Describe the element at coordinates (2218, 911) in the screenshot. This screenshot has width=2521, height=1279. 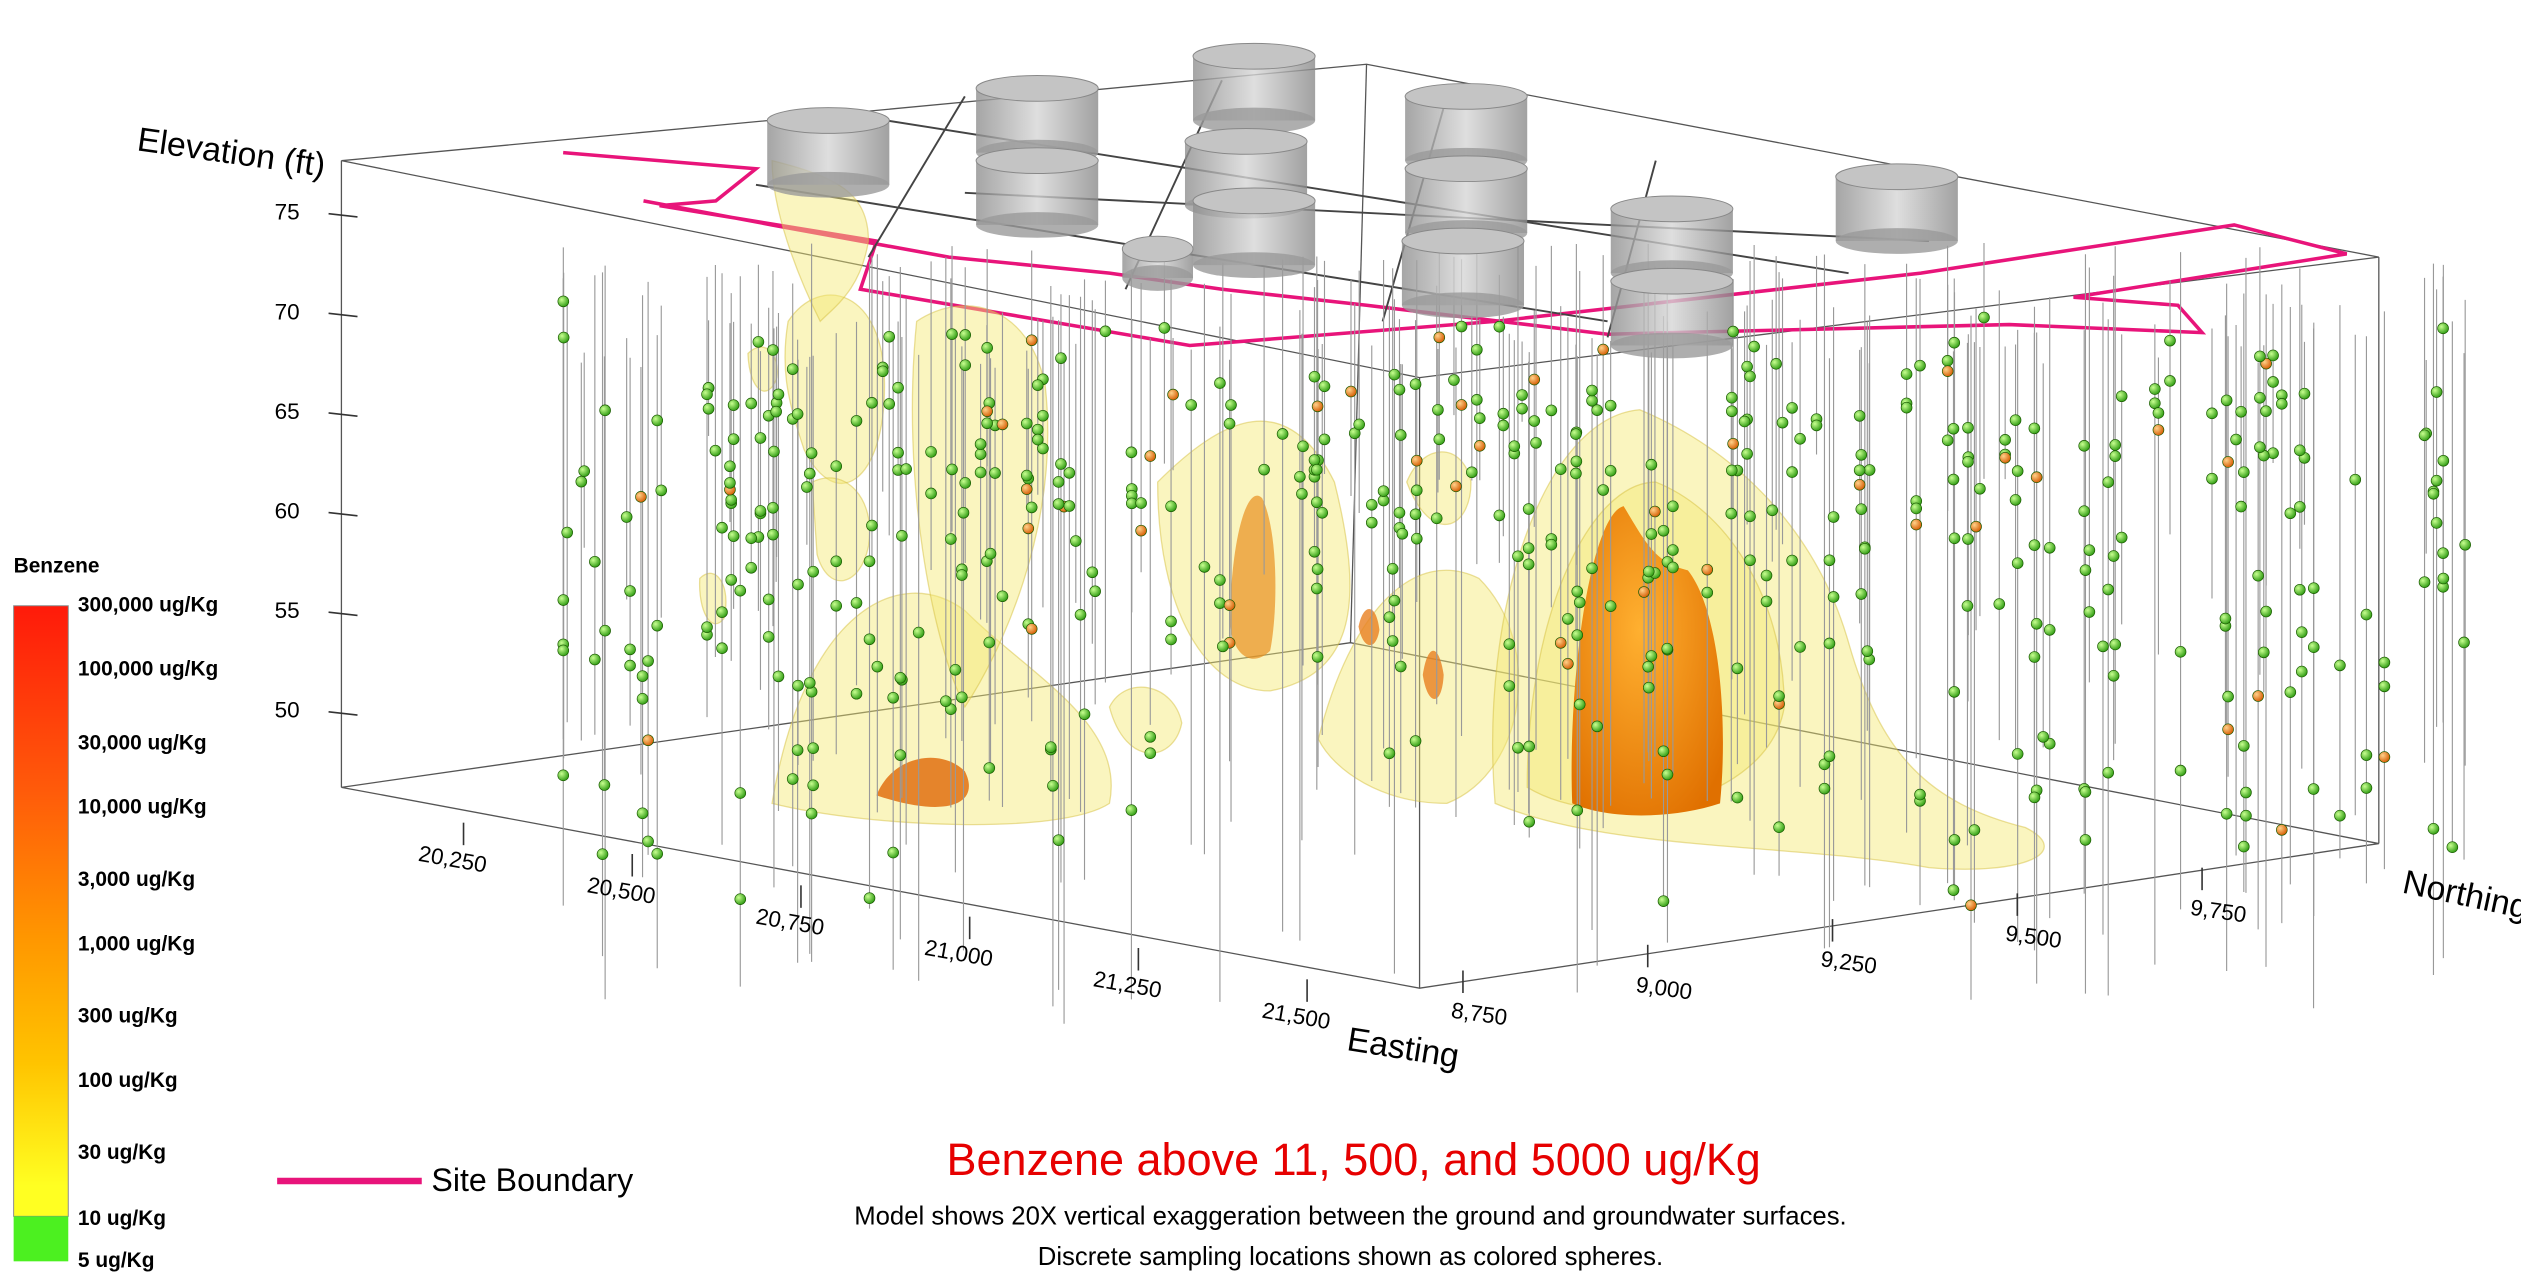
I see `tick-label: 9,750` at that location.